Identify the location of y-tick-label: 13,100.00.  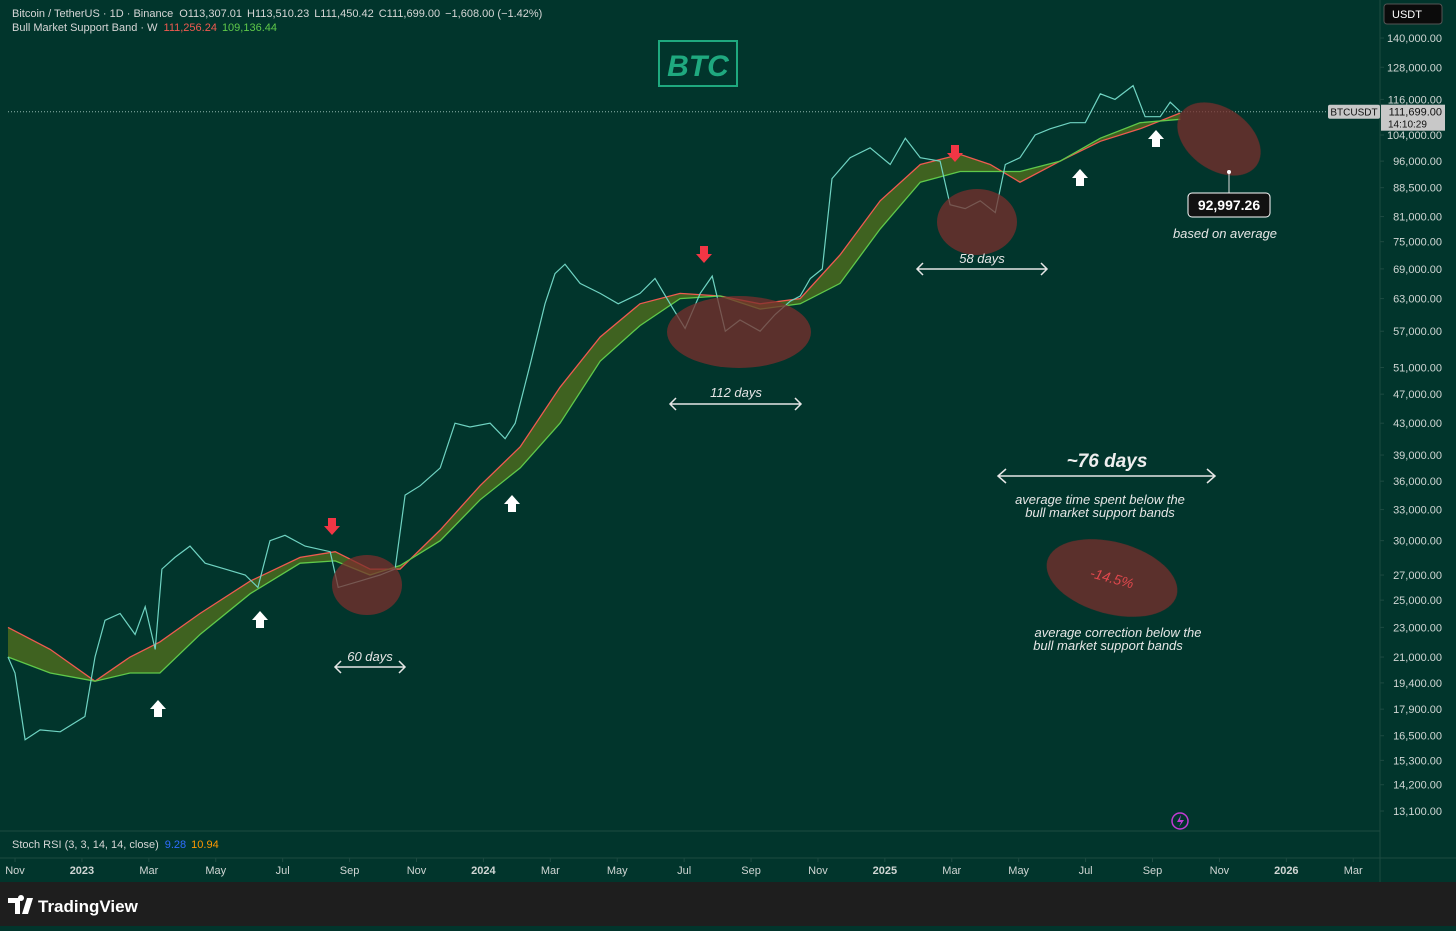
(1417, 812).